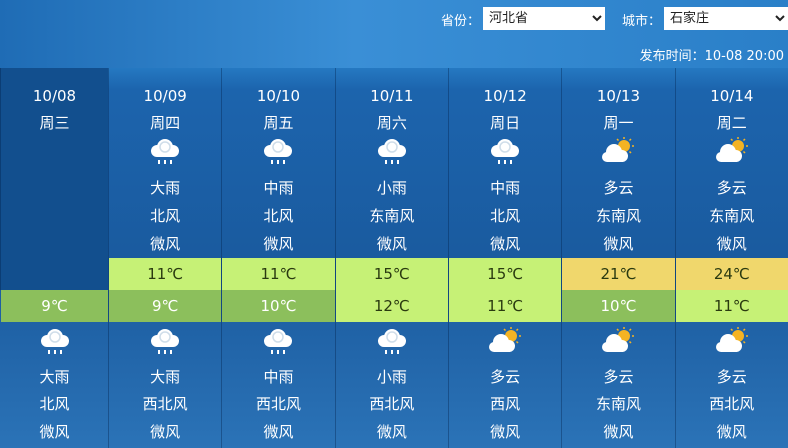 The height and width of the screenshot is (448, 788). I want to click on day-column: 10/11 周六 小雨 东南风 微风 15℃ 12℃ 小雨 西北风 微风, so click(391, 258).